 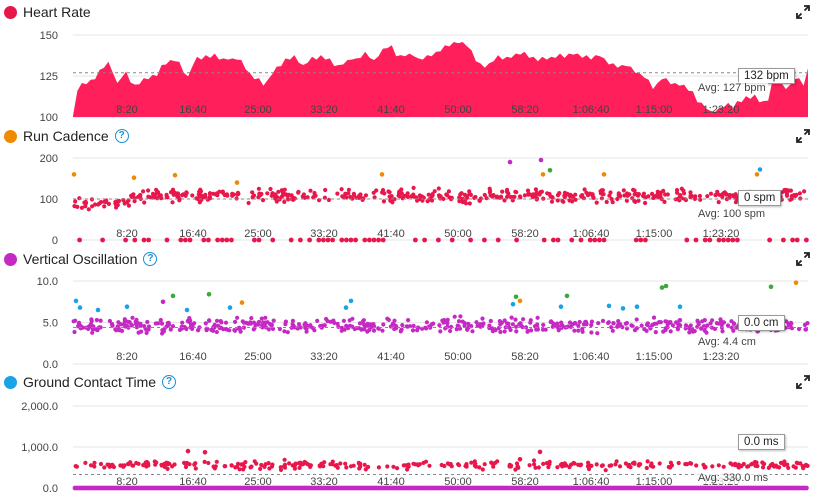 I want to click on heart-rate-area, so click(x=440, y=79).